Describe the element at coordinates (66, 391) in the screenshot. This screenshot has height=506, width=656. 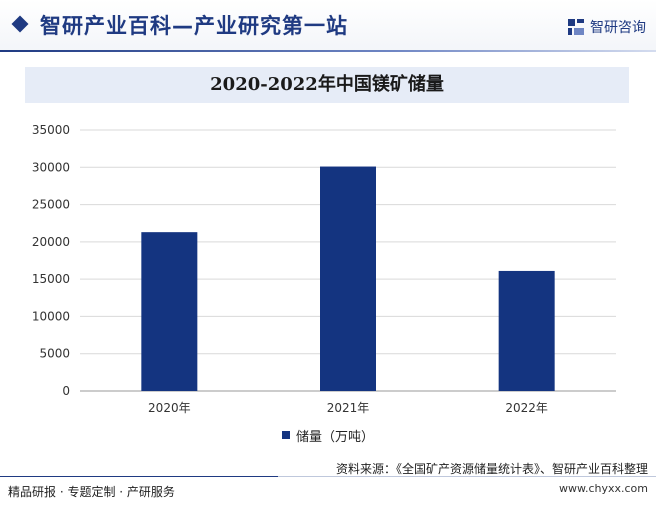
I see `y-tick-label: 0` at that location.